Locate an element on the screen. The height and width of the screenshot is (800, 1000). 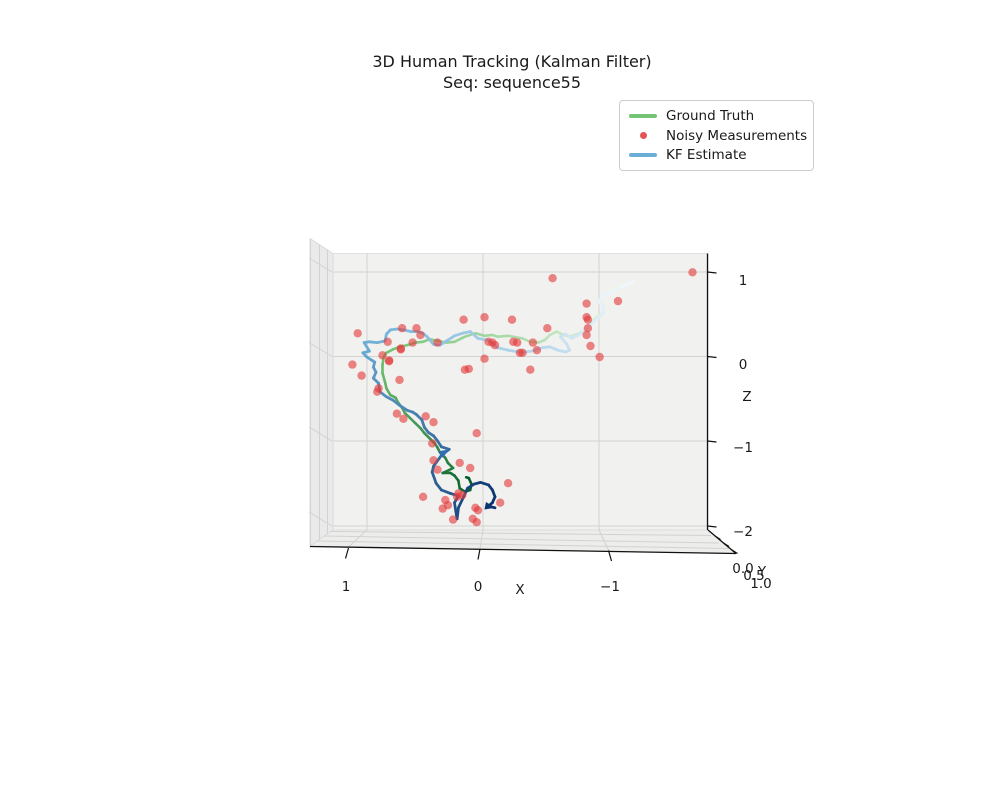
legend-item-kf-estimate: KF Estimate is located at coordinates (717, 155).